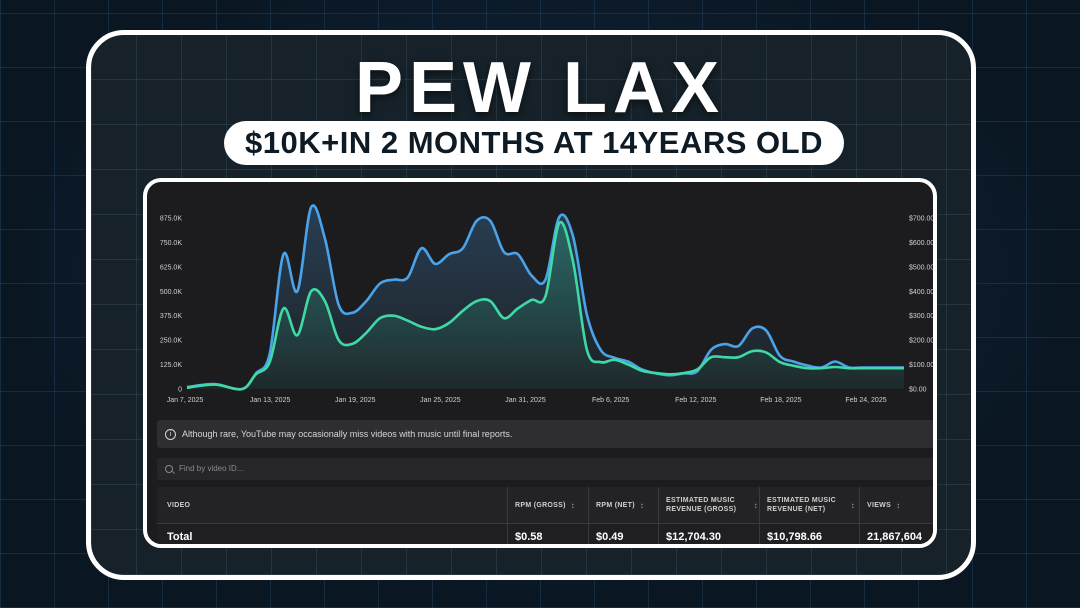 This screenshot has height=608, width=1080. I want to click on y-right-tick-label: $0.00, so click(918, 390).